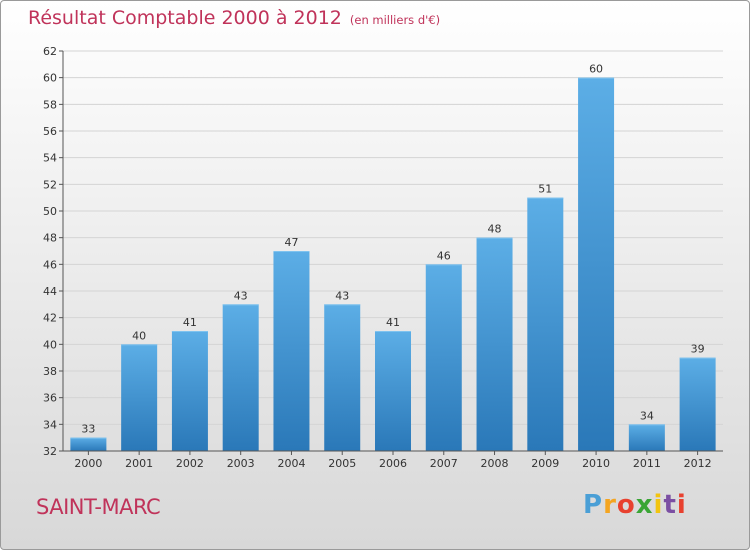 Image resolution: width=750 pixels, height=550 pixels. I want to click on data-label: 33, so click(88, 429).